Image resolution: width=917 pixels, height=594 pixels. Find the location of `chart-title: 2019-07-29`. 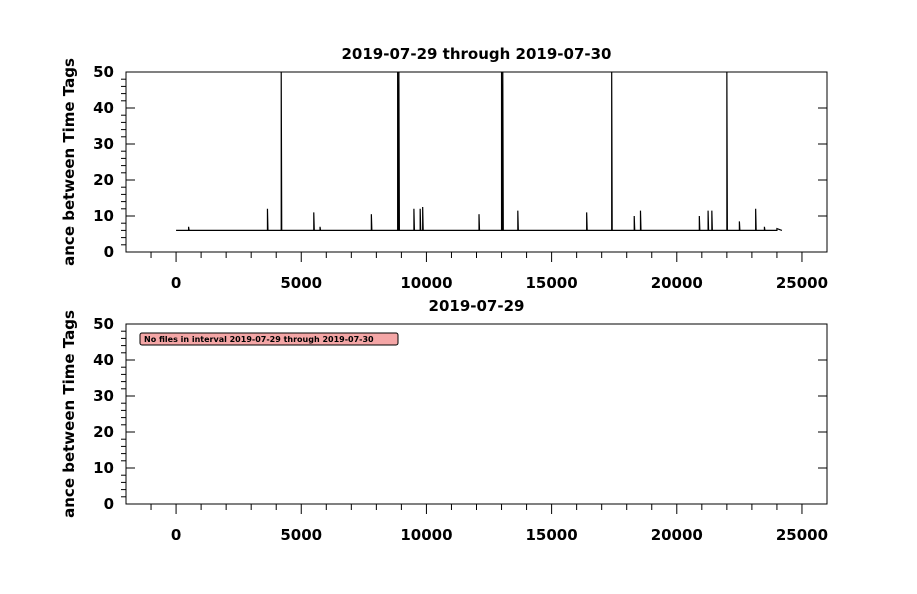

chart-title: 2019-07-29 is located at coordinates (477, 306).